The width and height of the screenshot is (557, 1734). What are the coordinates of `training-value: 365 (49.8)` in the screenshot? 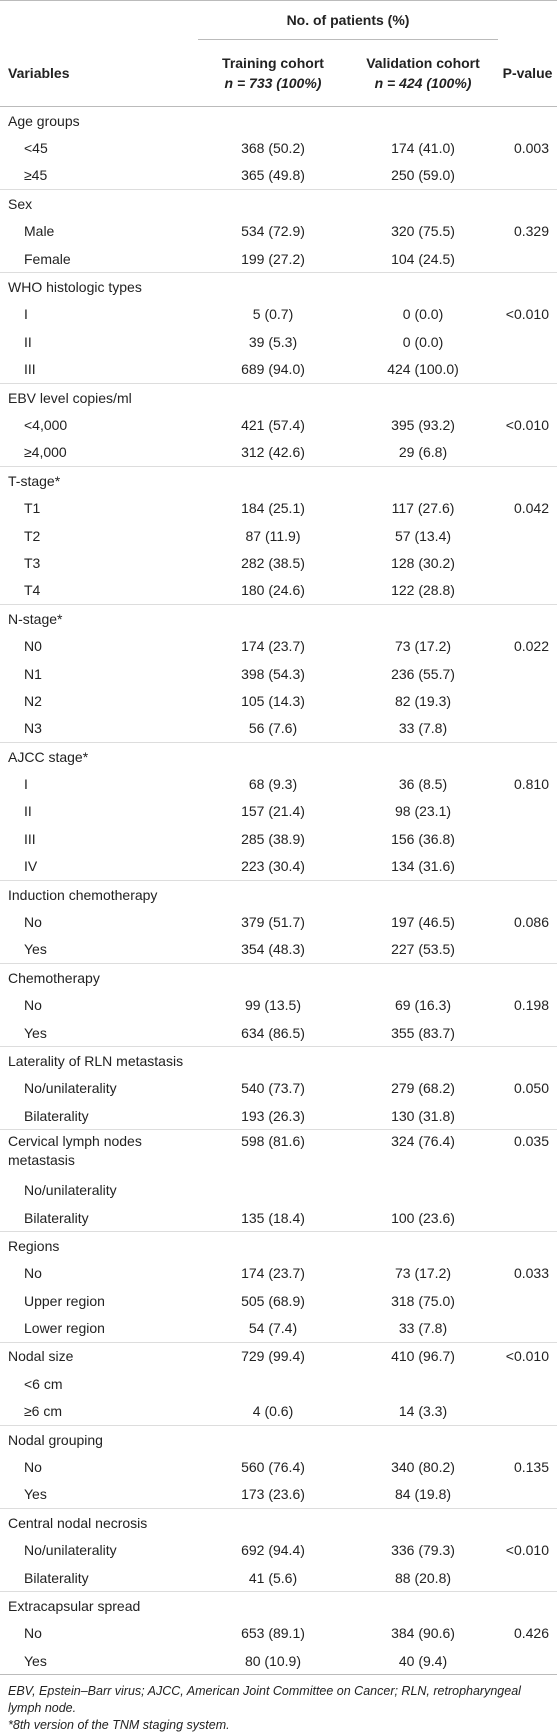 It's located at (273, 175).